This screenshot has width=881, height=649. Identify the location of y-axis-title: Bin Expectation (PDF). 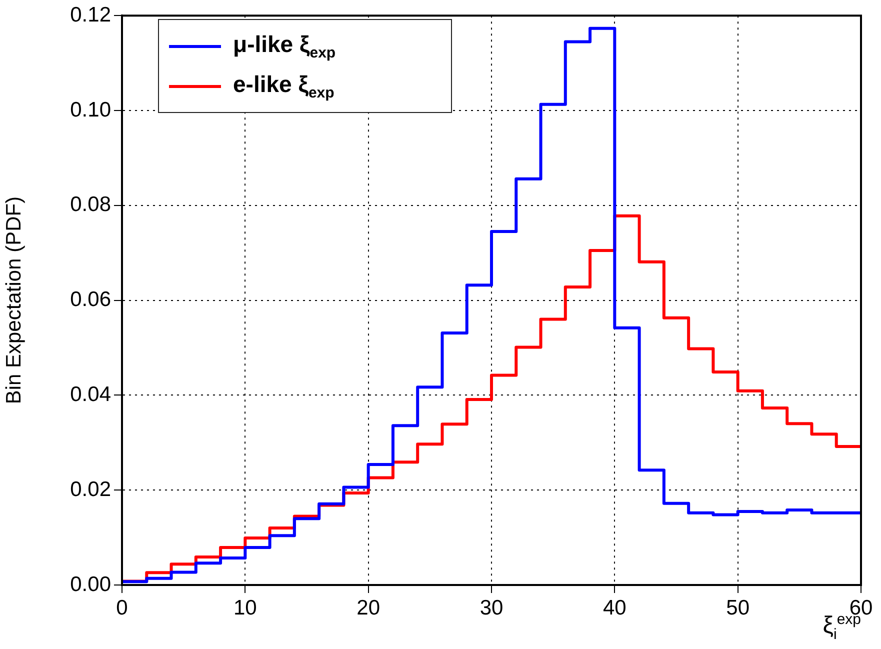
(14, 300).